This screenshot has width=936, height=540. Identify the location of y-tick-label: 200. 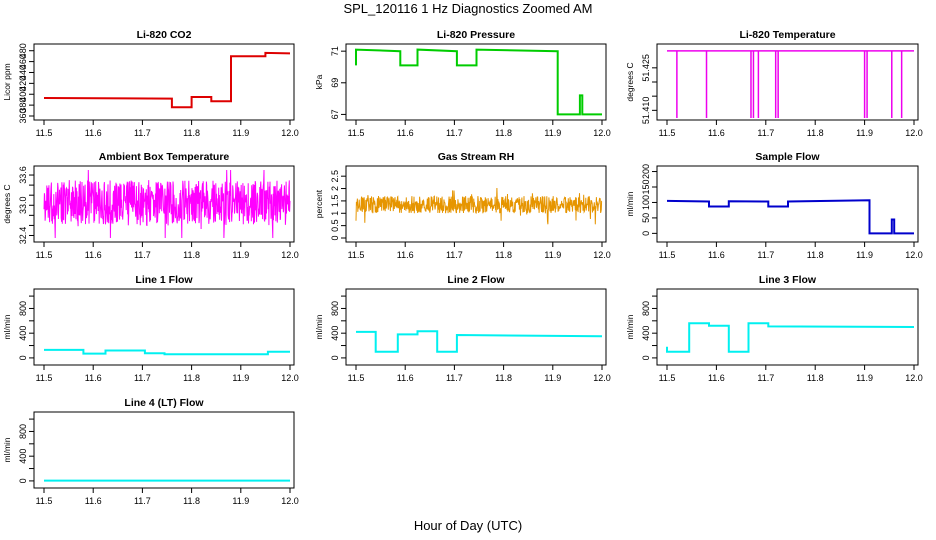
(646, 171).